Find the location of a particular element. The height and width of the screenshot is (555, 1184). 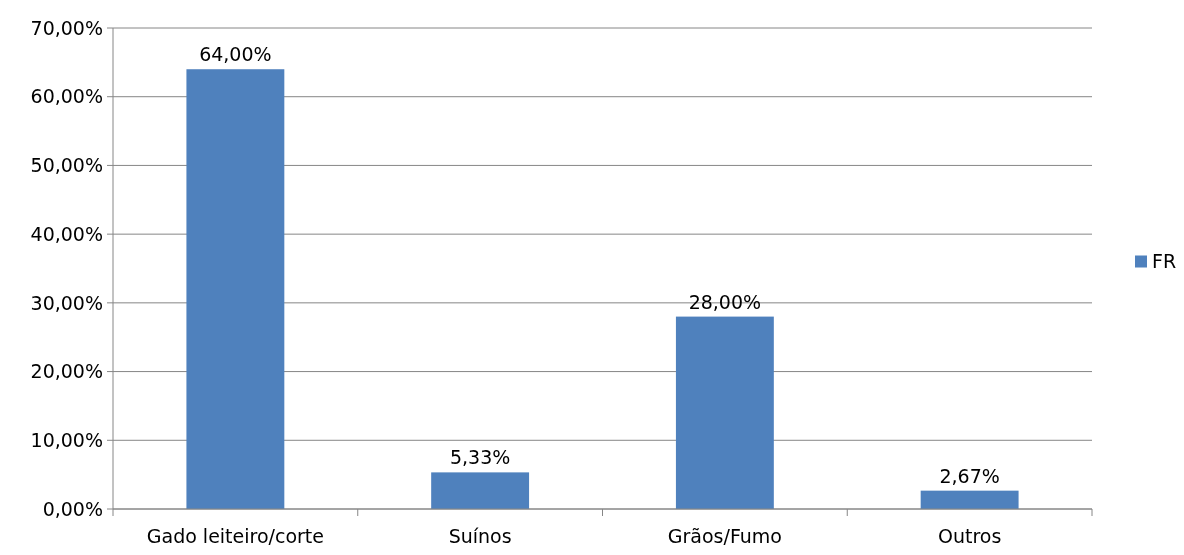

x-tick-label: Outros is located at coordinates (969, 536).